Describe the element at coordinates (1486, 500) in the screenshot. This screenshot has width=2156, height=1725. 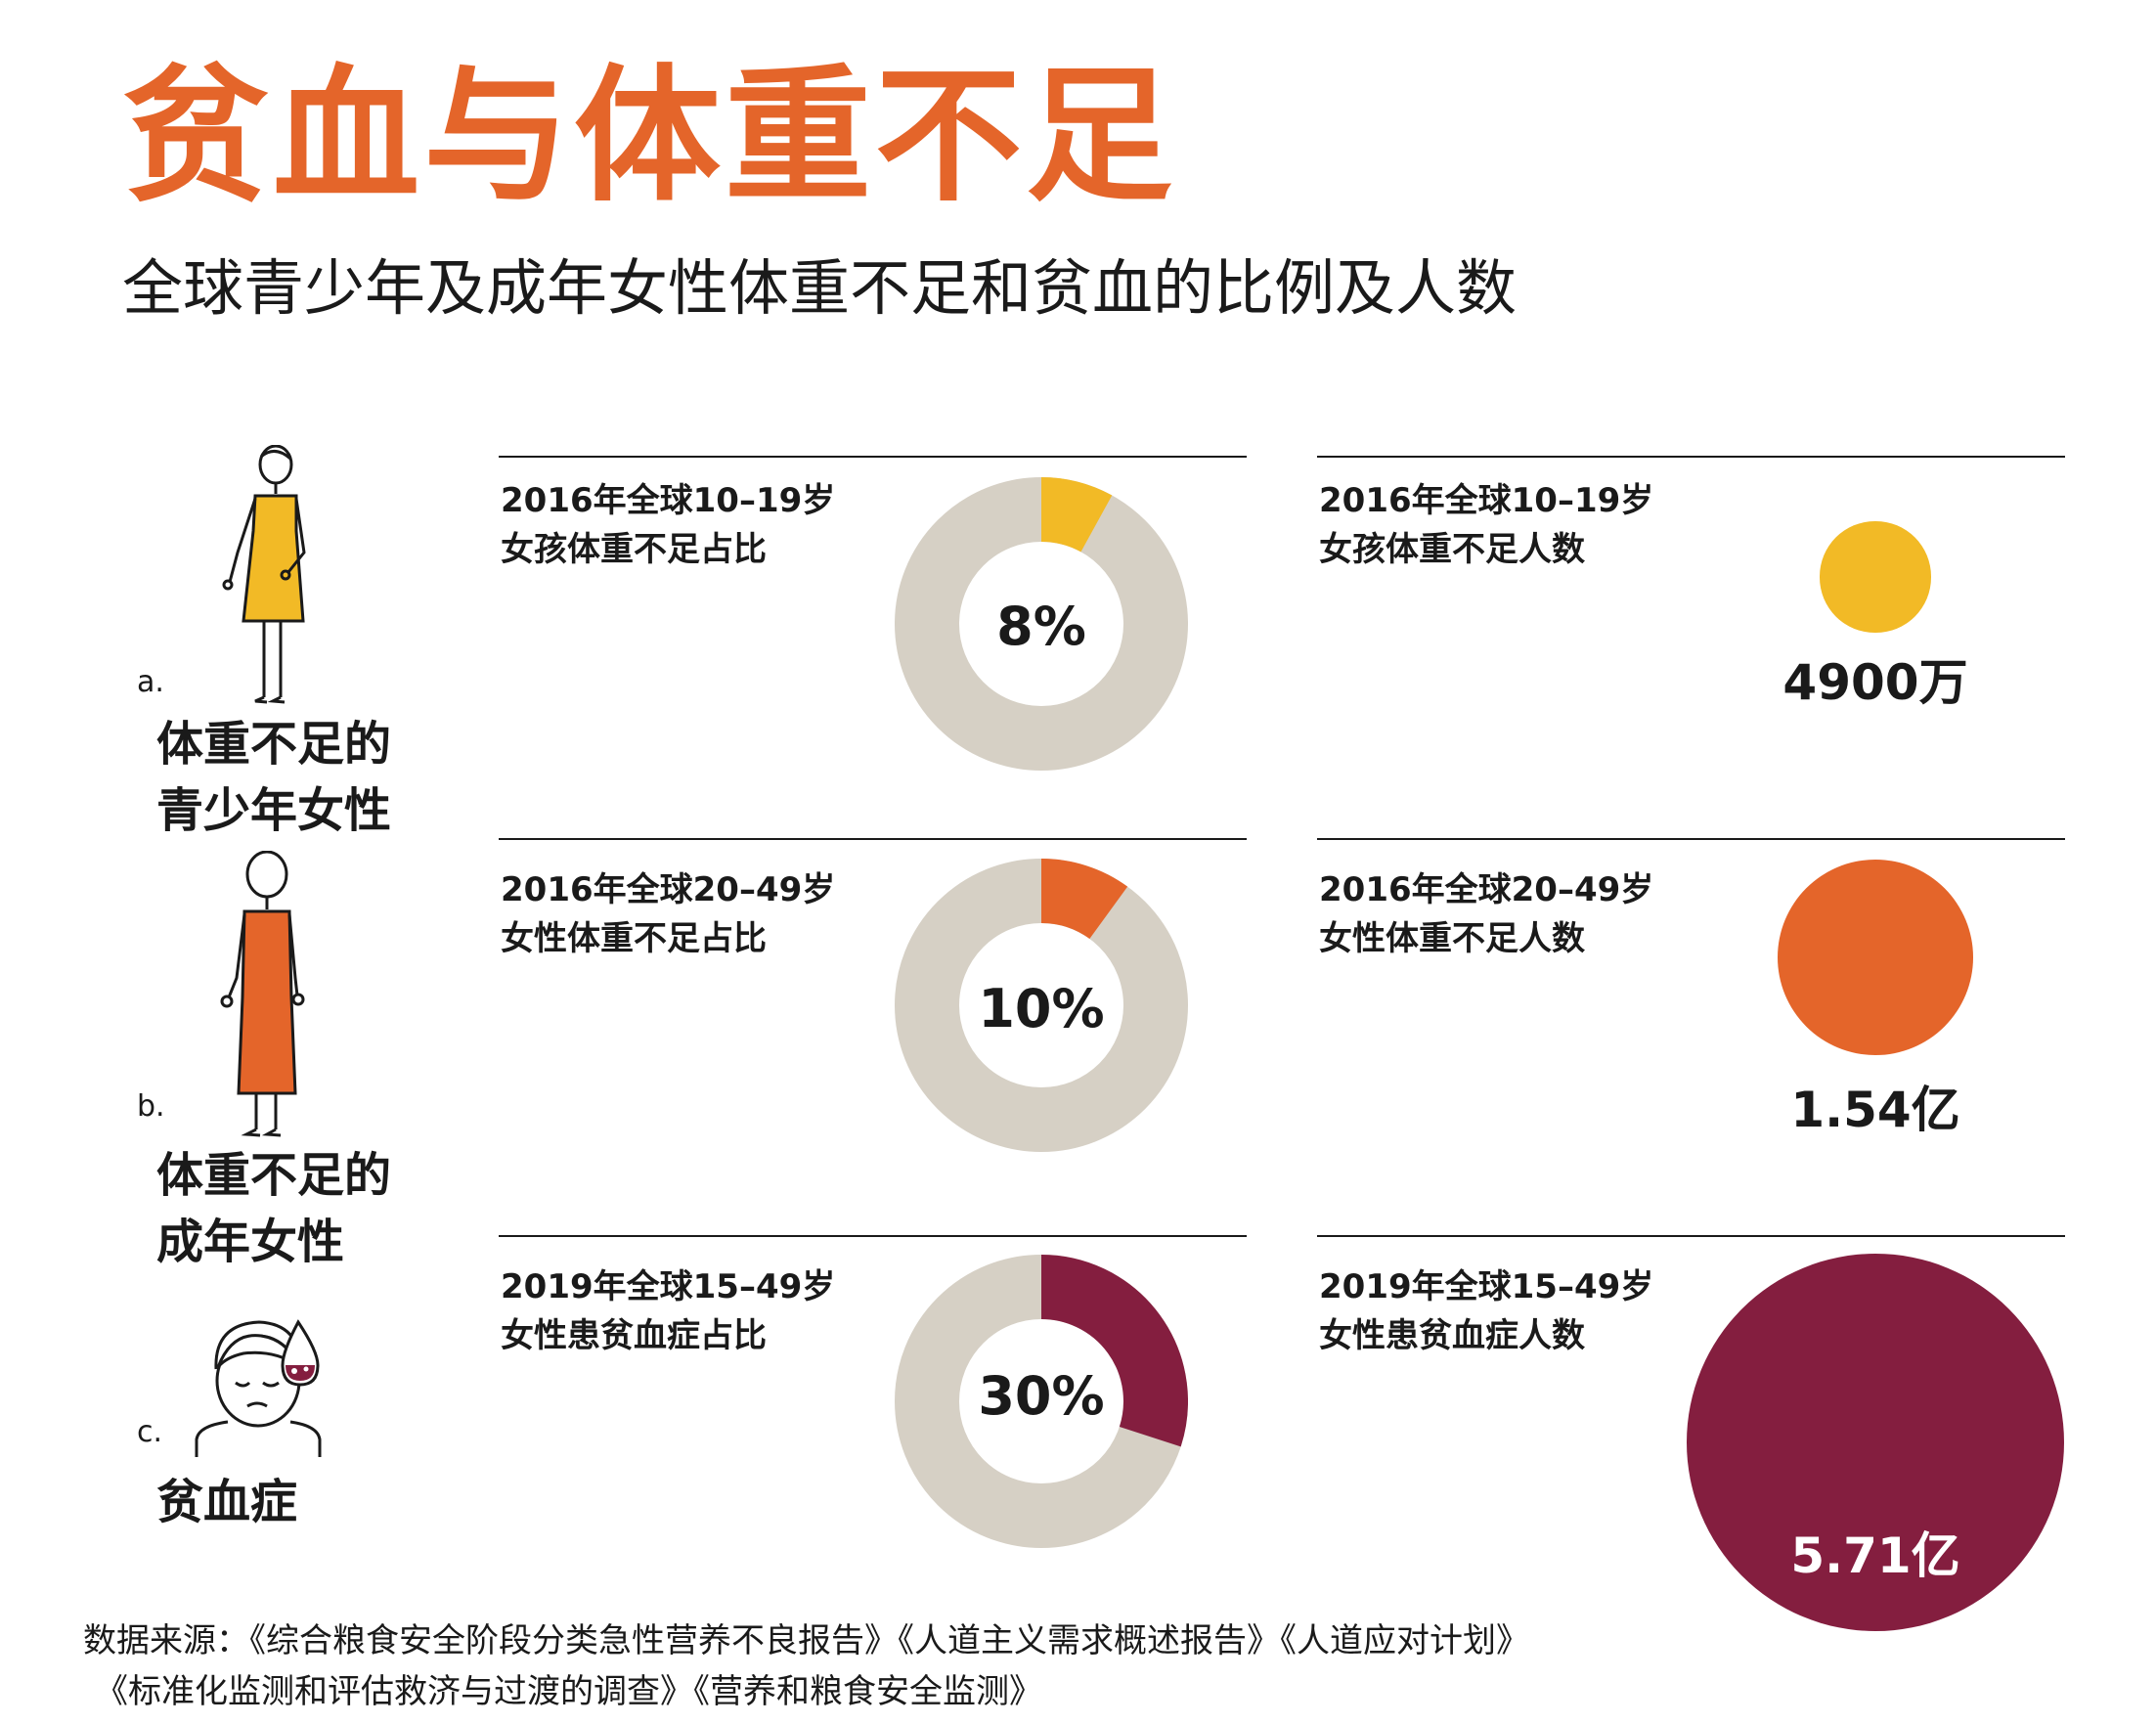
I see `count-label-a-line1: 2016年全球10–19岁` at that location.